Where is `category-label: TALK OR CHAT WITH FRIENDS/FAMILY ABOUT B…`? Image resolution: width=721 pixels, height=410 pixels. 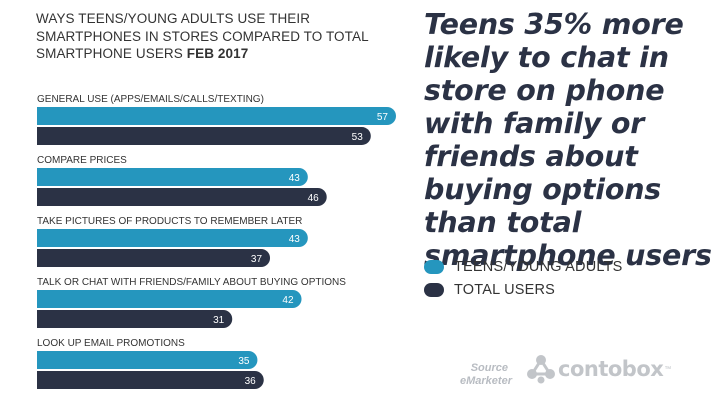 category-label: TALK OR CHAT WITH FRIENDS/FAMILY ABOUT B… is located at coordinates (191, 282).